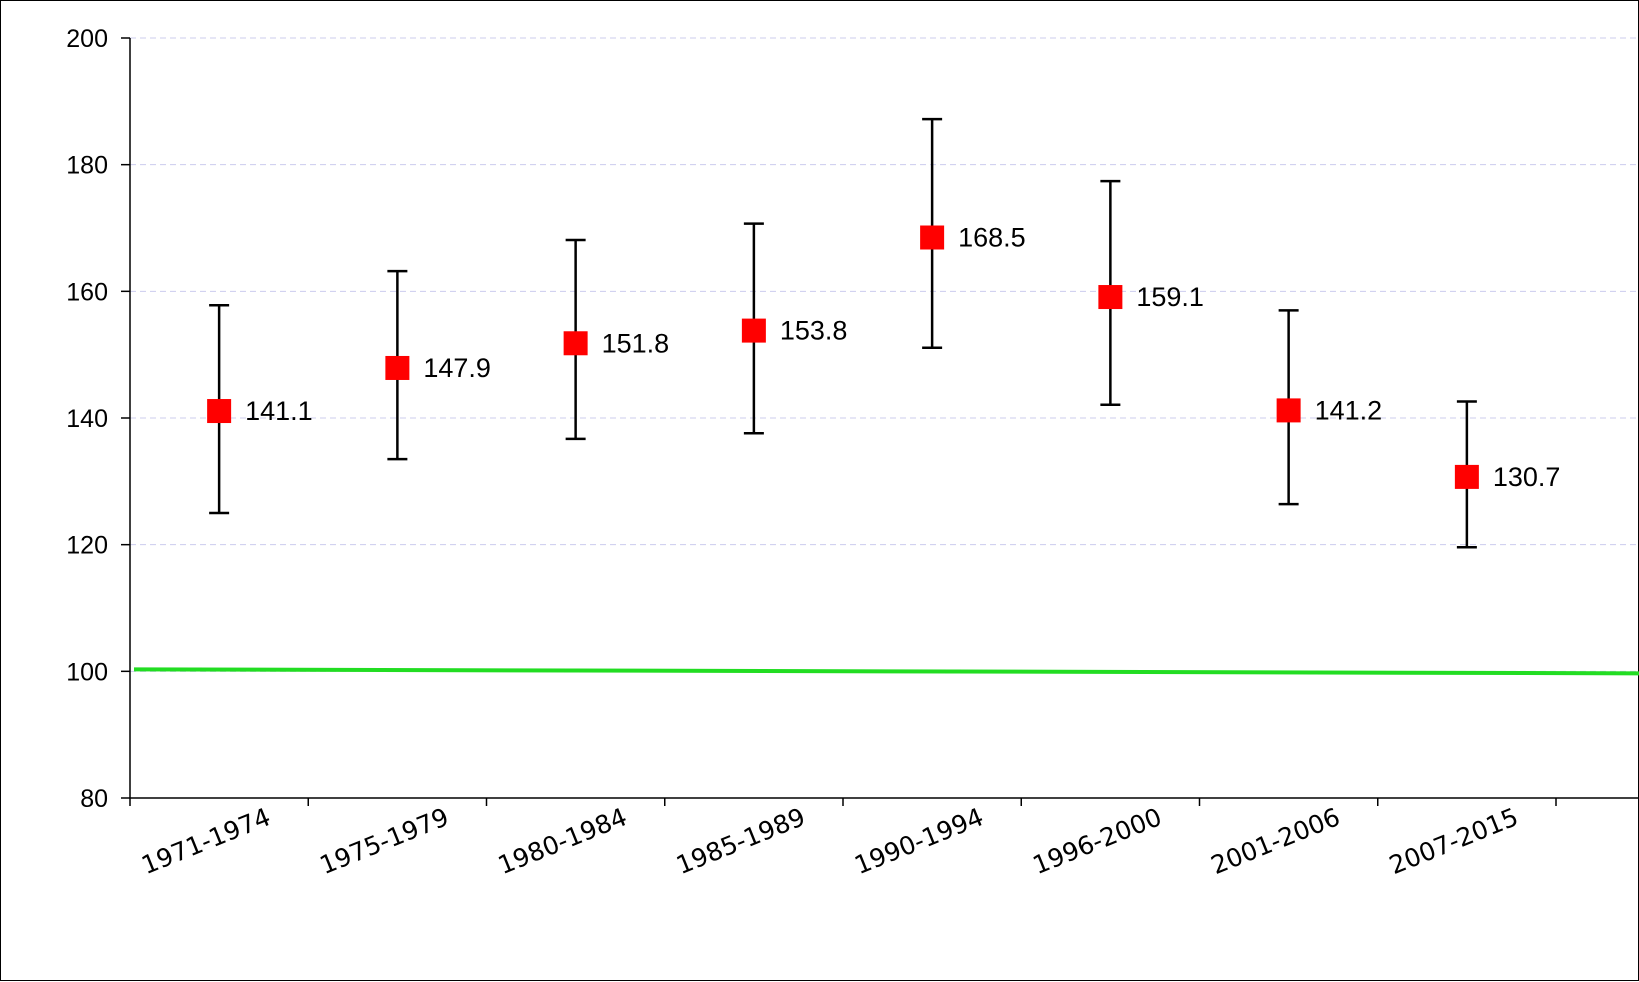  I want to click on data-point-2001-2006, so click(1288, 410).